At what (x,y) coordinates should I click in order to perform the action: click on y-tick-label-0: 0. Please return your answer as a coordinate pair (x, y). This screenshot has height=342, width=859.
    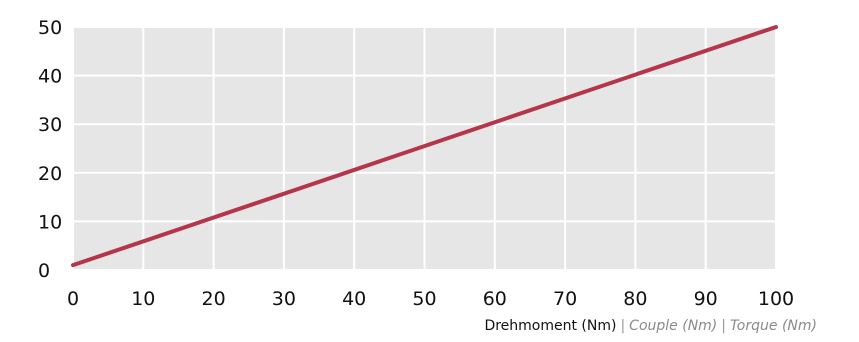
    Looking at the image, I should click on (44, 271).